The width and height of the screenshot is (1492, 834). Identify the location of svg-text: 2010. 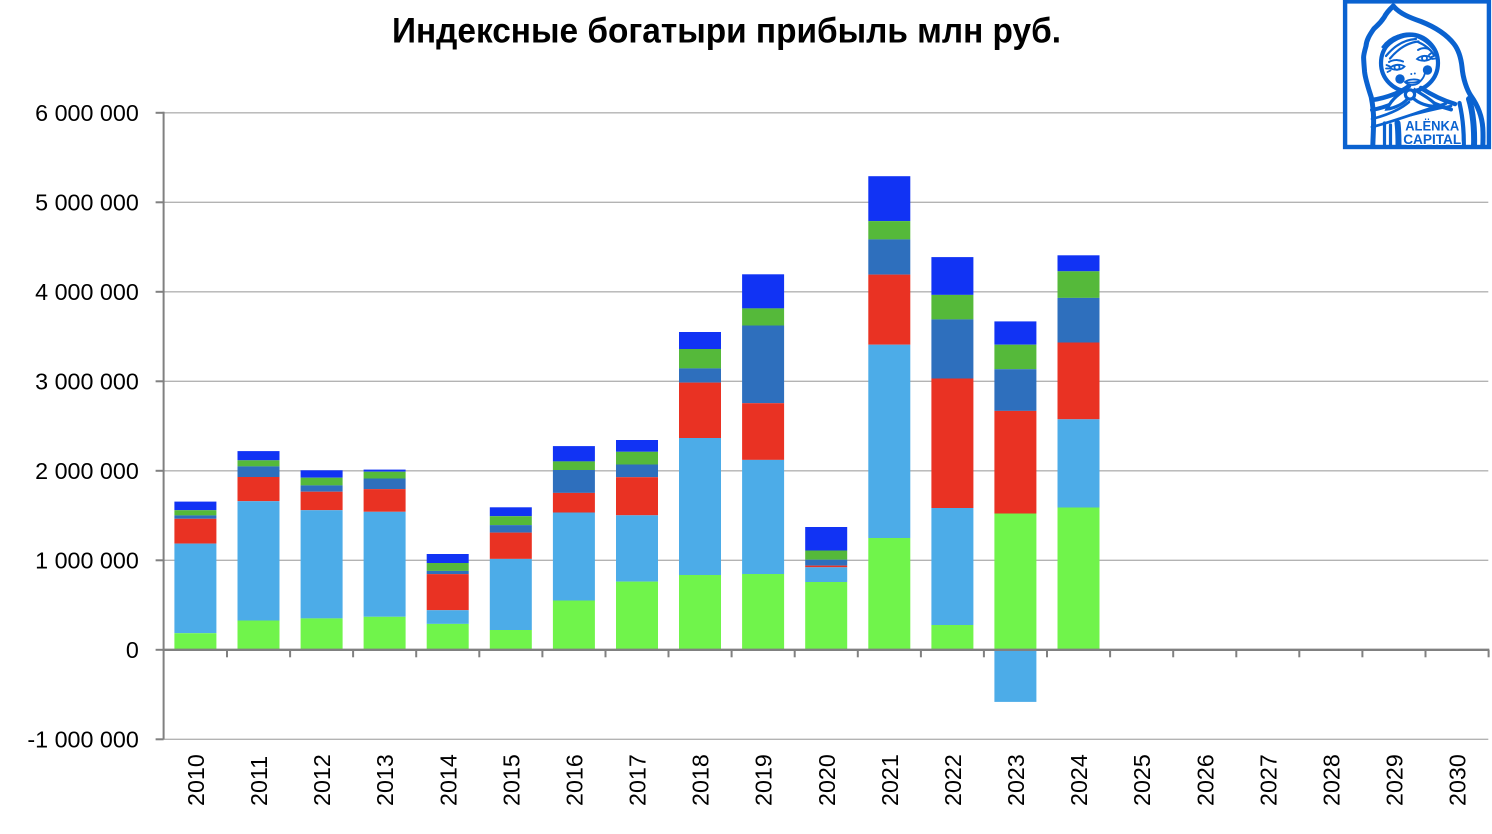
(196, 780).